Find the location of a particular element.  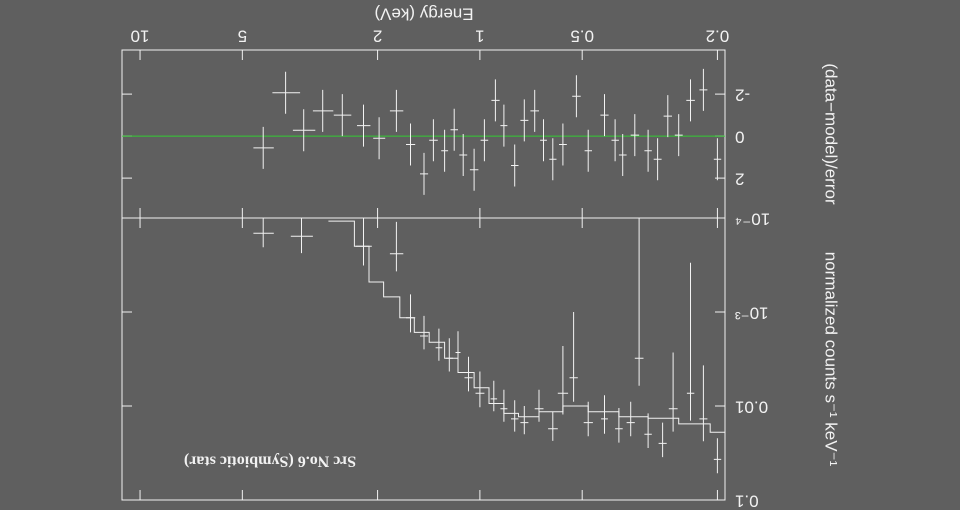

y-tick-label: 0.01 is located at coordinates (751, 407).